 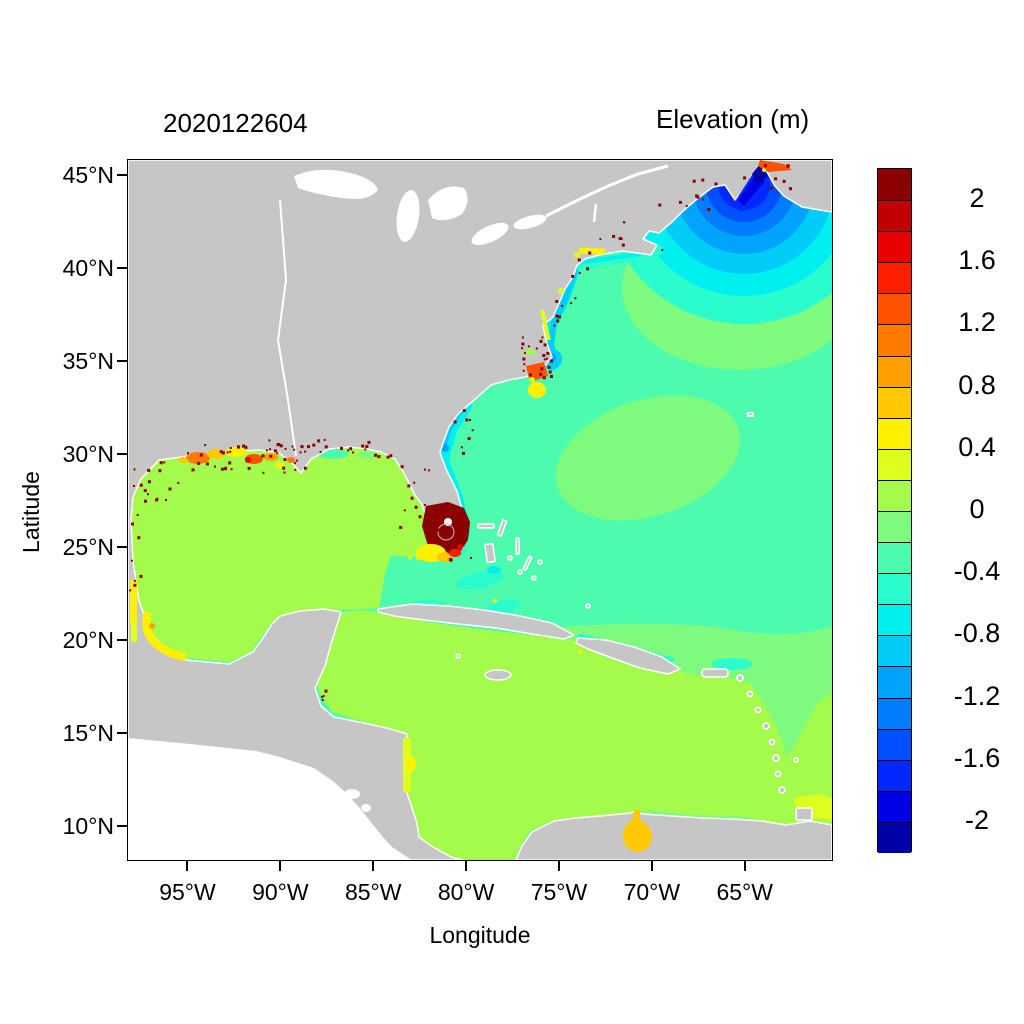 What do you see at coordinates (31, 512) in the screenshot?
I see `y-axis-label: Latitude` at bounding box center [31, 512].